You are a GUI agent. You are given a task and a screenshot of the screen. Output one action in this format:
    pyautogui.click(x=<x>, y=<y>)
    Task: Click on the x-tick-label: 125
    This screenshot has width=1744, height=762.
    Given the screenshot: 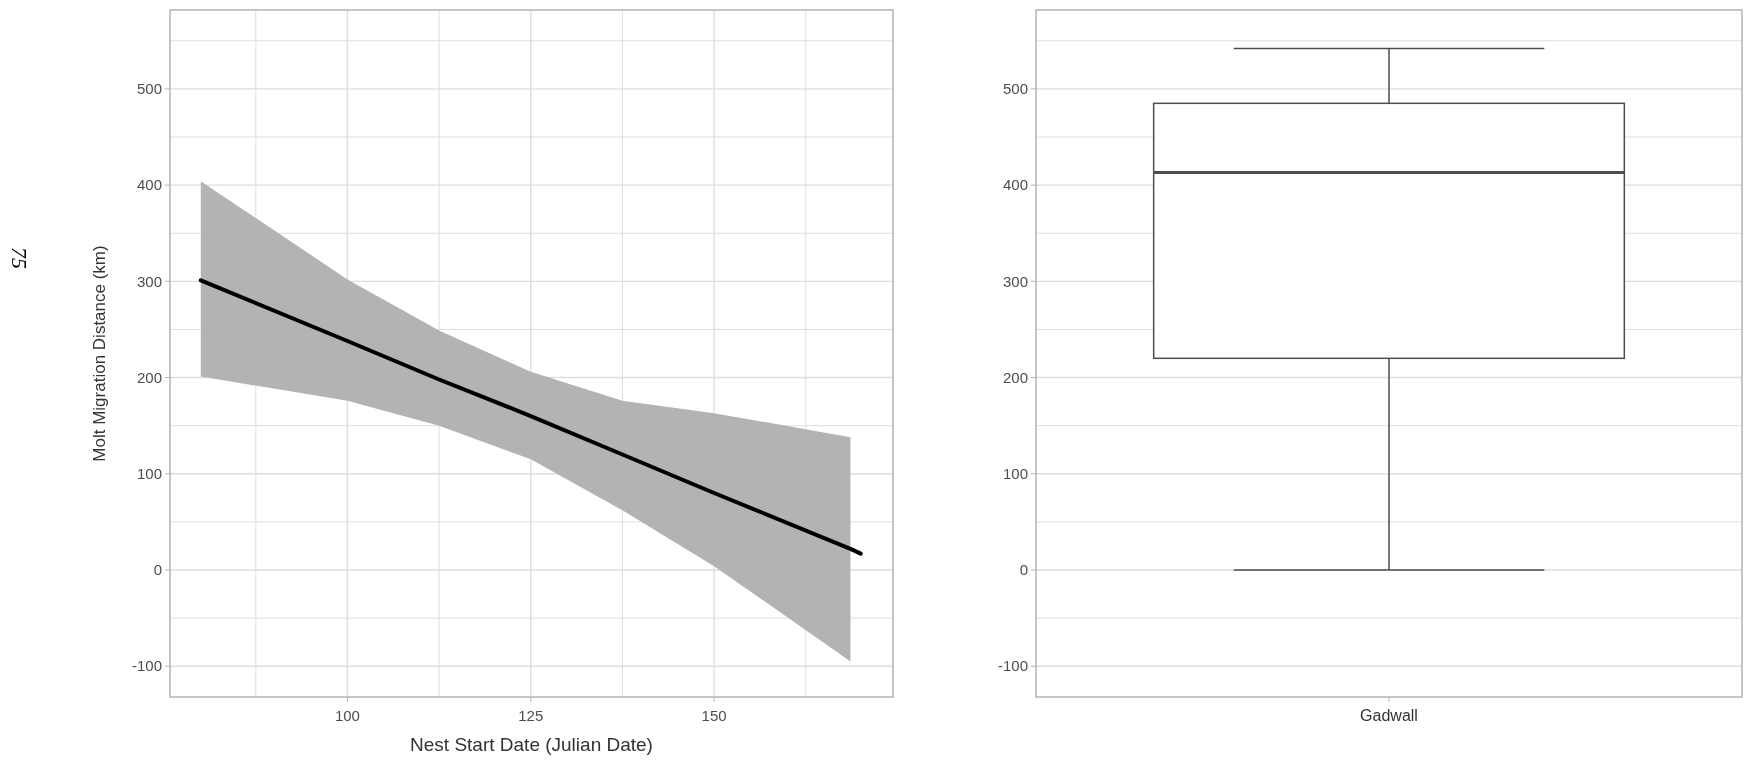 What is the action you would take?
    pyautogui.click(x=531, y=715)
    